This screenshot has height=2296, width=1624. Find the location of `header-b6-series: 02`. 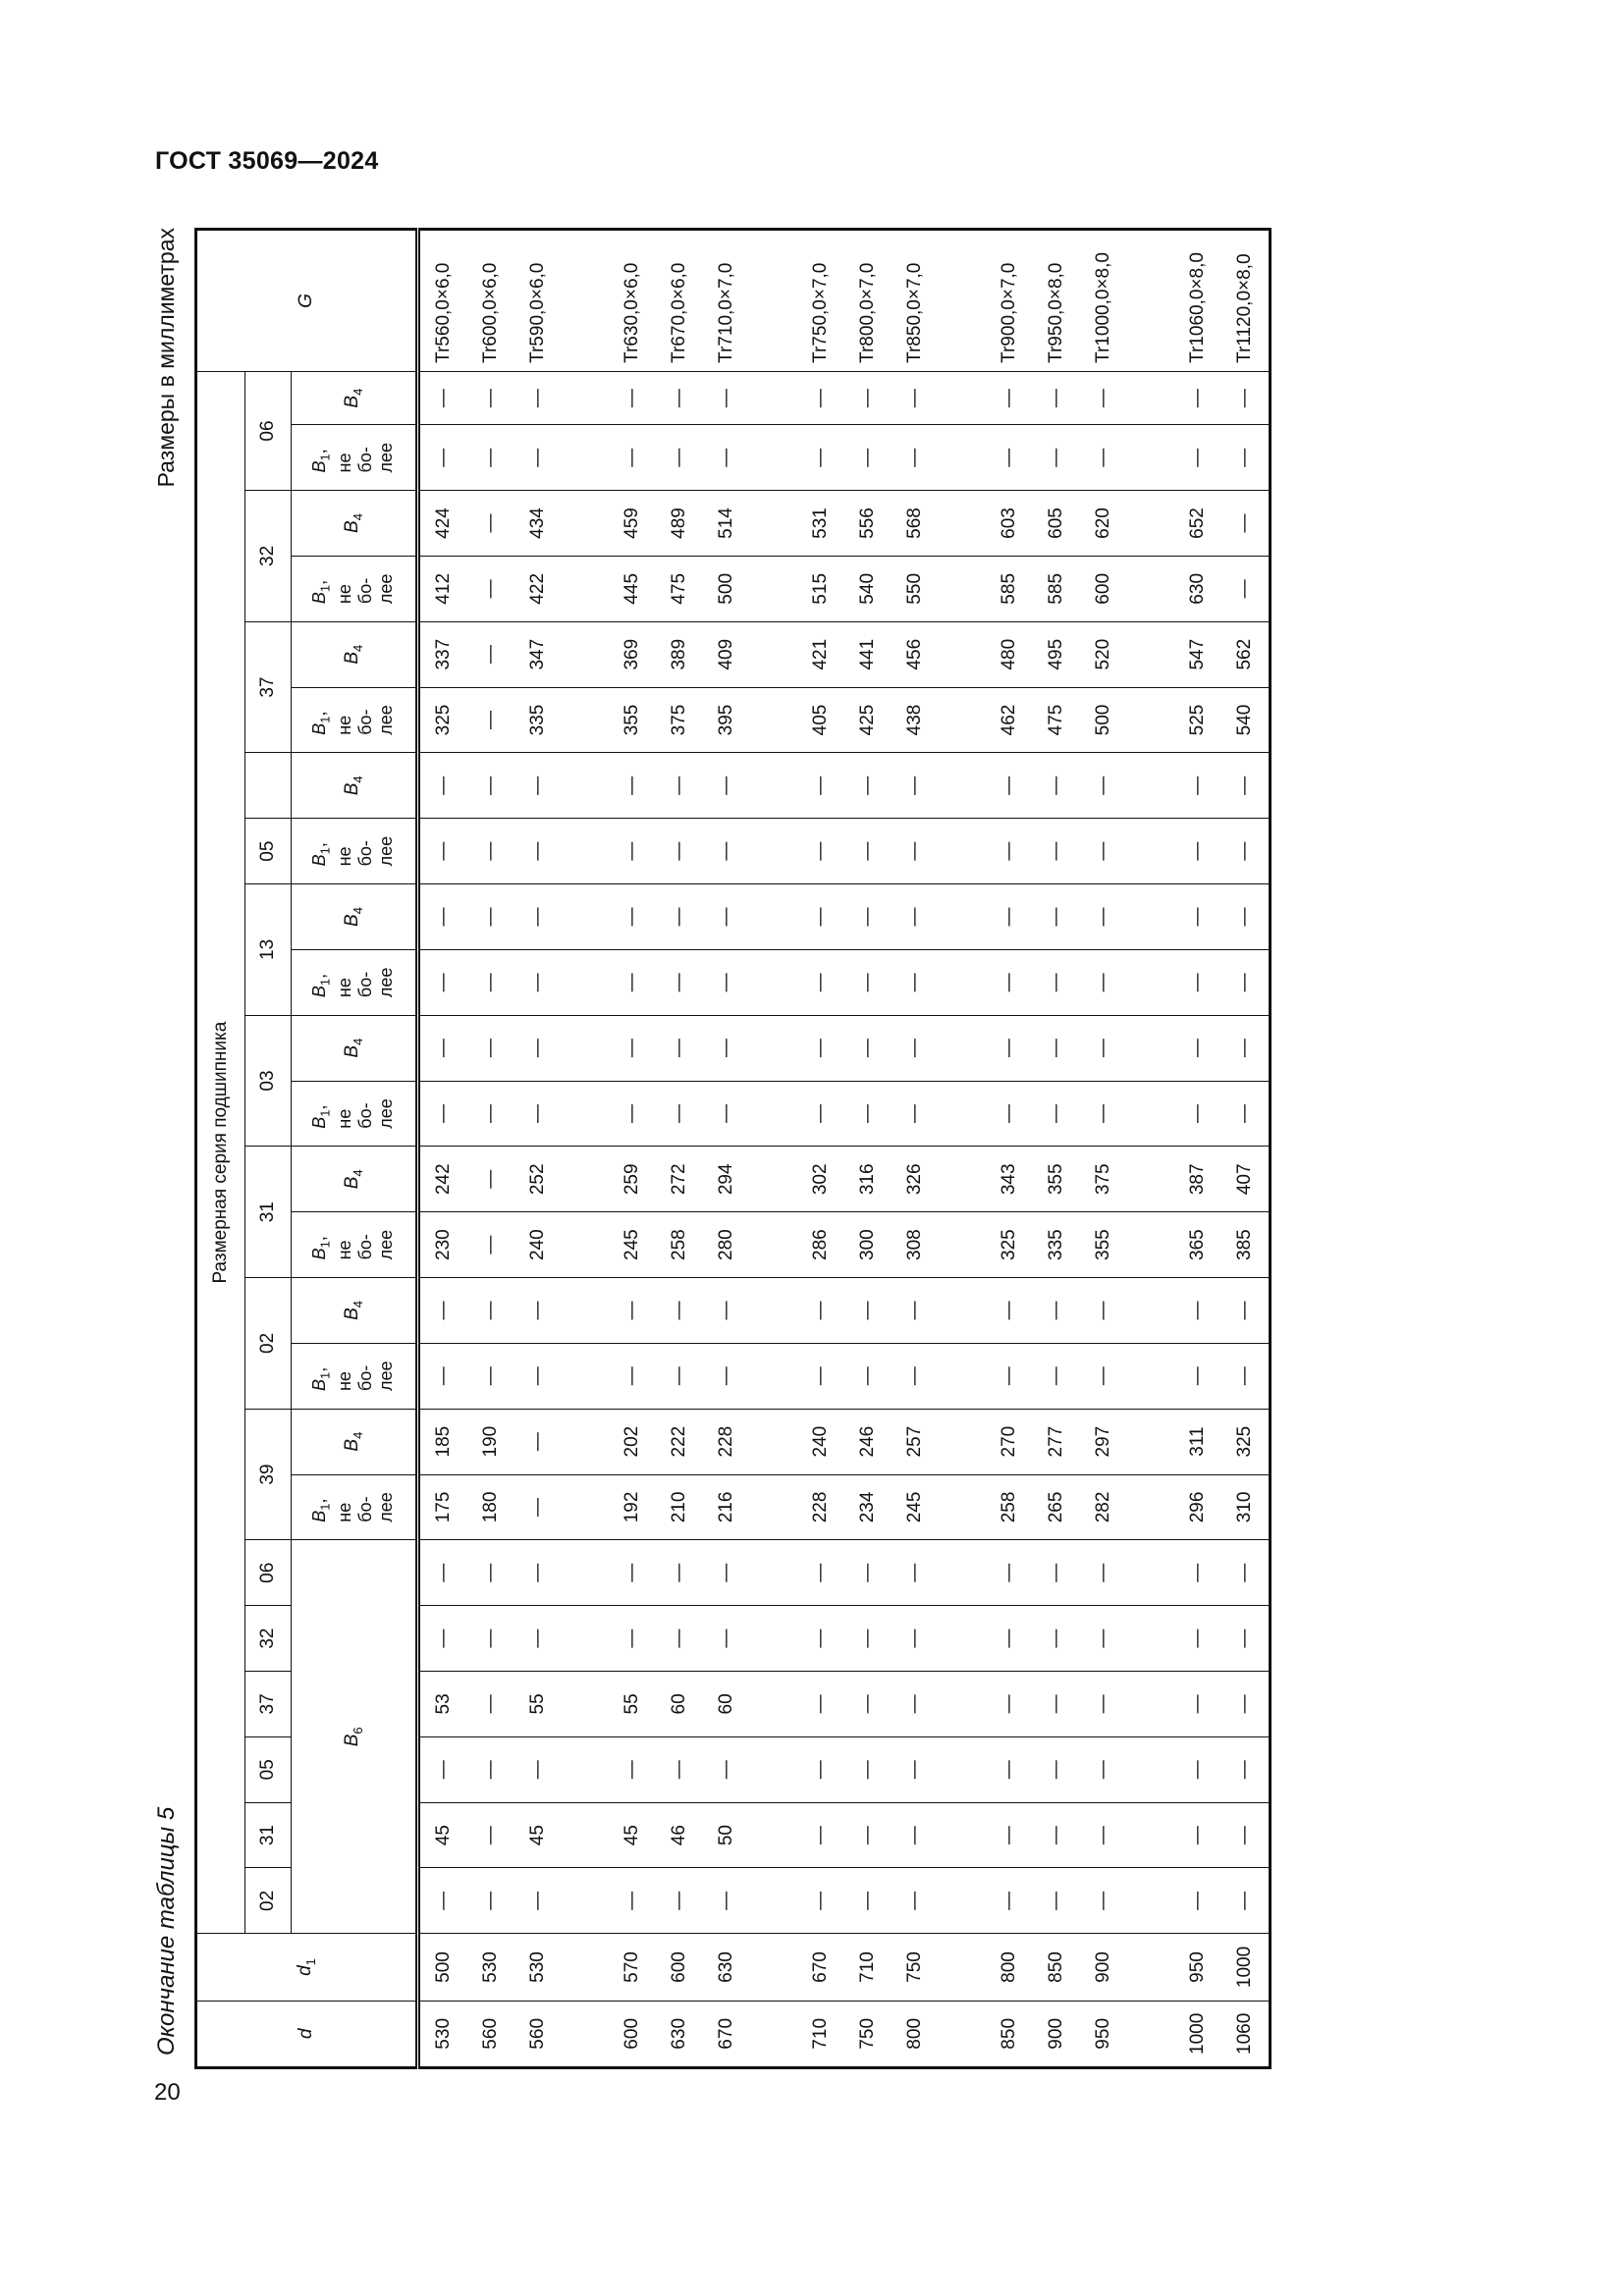

header-b6-series: 02 is located at coordinates (268, 1900).